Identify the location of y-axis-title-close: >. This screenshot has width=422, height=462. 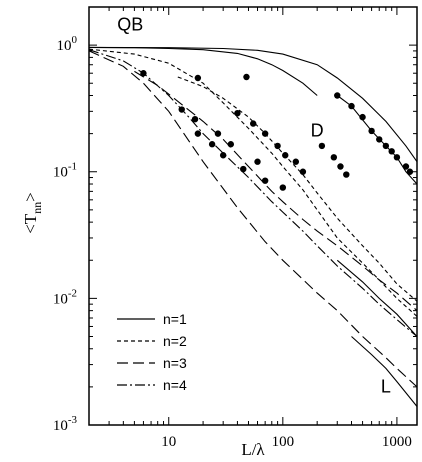
(30, 197).